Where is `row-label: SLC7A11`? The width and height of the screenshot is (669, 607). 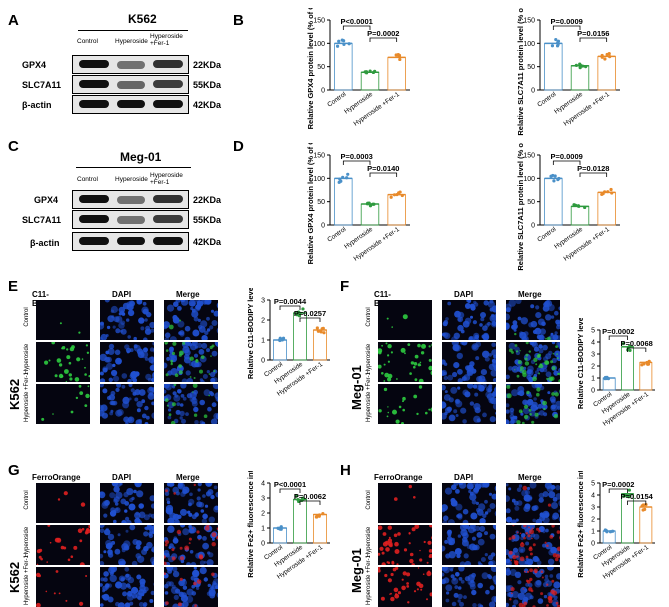
row-label: SLC7A11 is located at coordinates (41, 85).